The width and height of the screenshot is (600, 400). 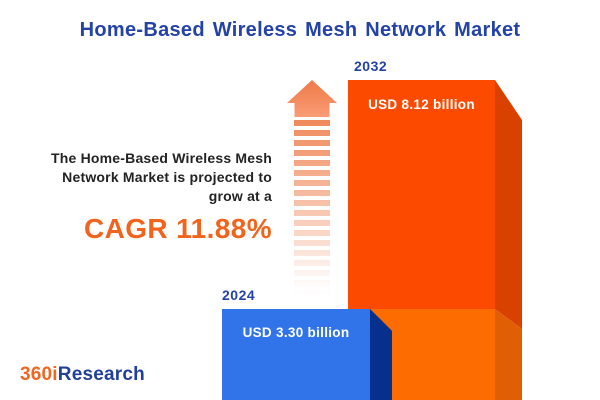 I want to click on bar-2032-side-face, so click(x=508, y=240).